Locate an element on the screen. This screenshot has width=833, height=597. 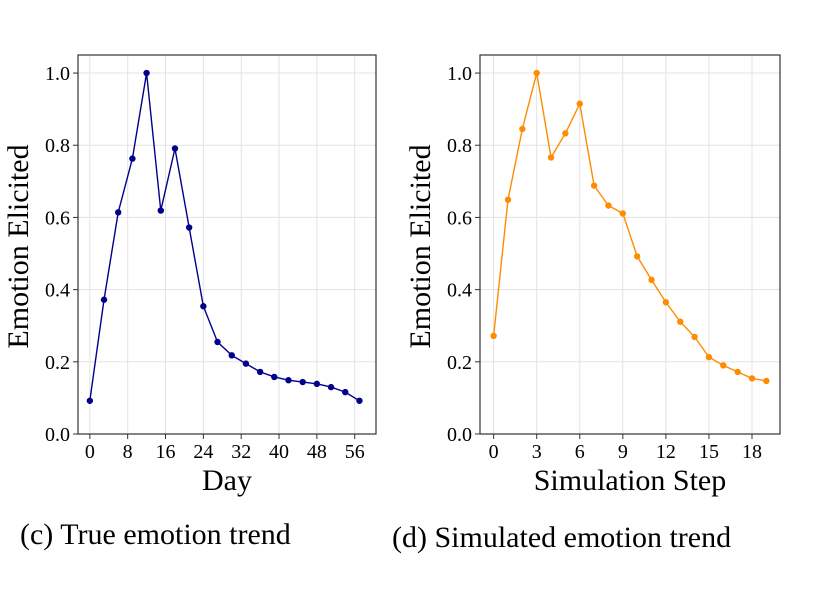
x-tick-label: 9 is located at coordinates (623, 452).